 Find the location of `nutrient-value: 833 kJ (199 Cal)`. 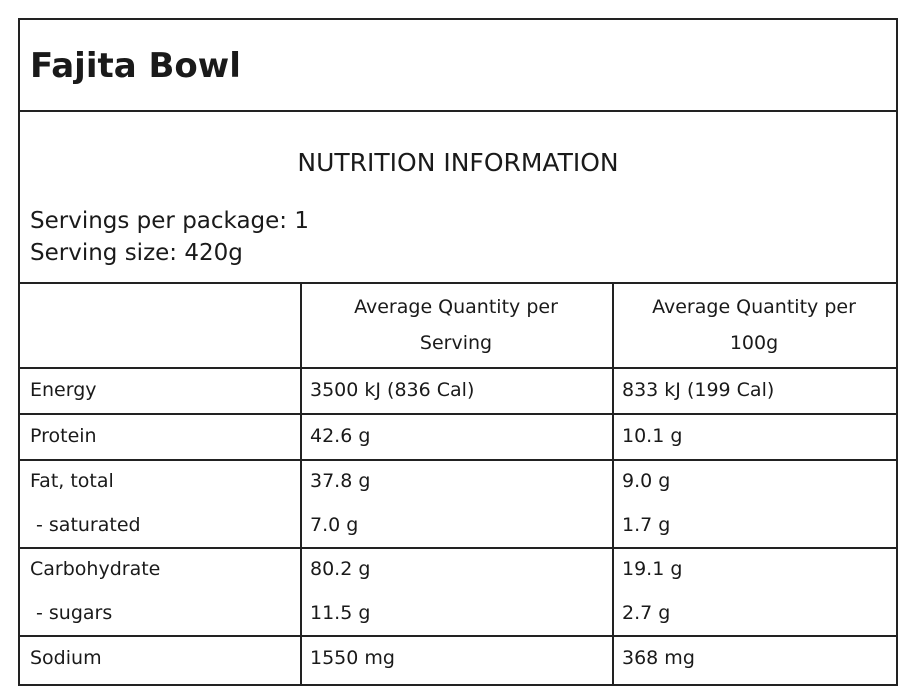

nutrient-value: 833 kJ (199 Cal) is located at coordinates (698, 390).